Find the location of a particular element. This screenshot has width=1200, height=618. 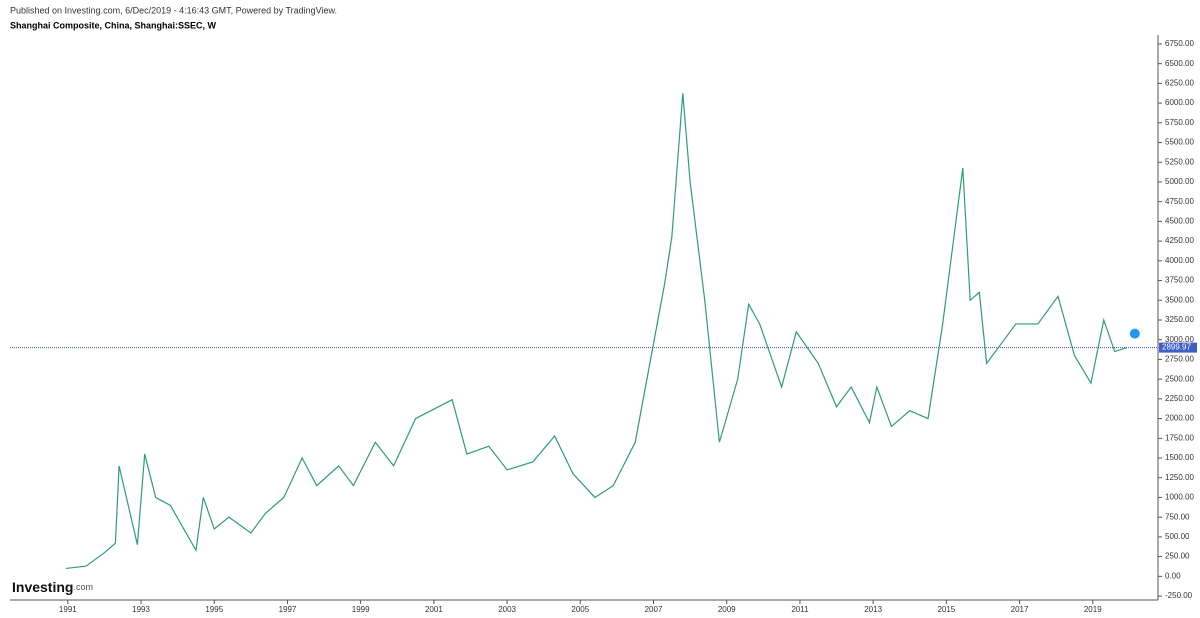

last-price-box is located at coordinates (1178, 347).